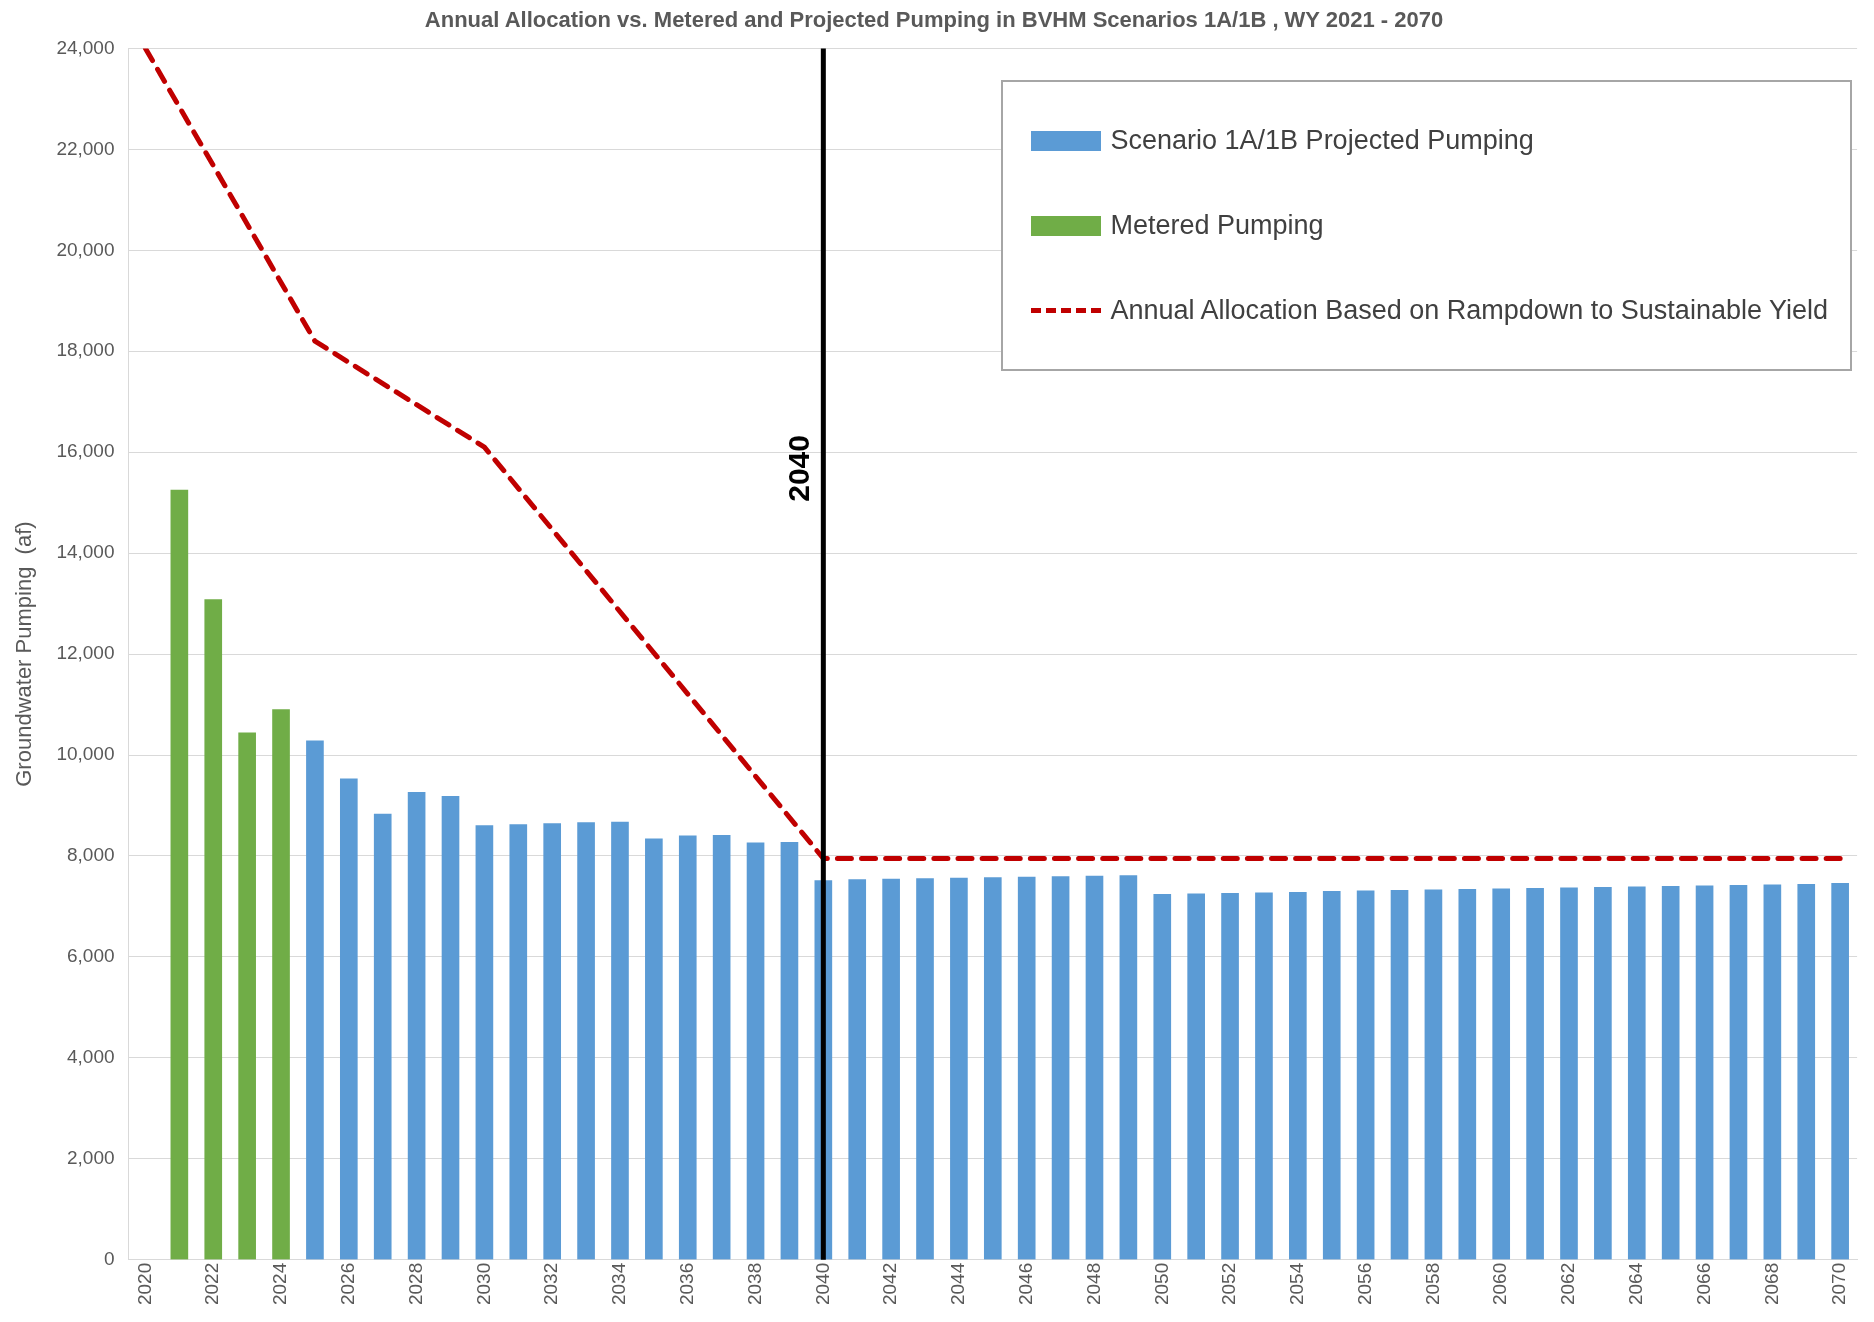  Describe the element at coordinates (90, 855) in the screenshot. I see `y-tick-label: 8,000` at that location.